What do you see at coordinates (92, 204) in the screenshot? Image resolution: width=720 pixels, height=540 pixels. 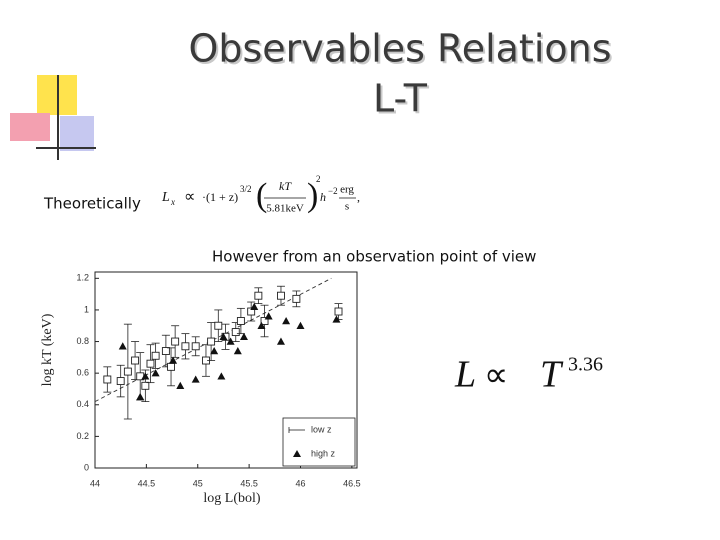 I see `label-theoretically: Theoretically` at bounding box center [92, 204].